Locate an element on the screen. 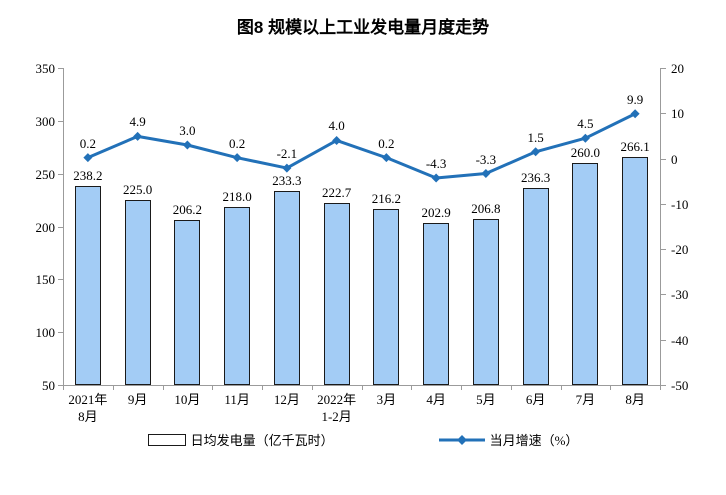  y-axis-label-right: -40 is located at coordinates (680, 340).